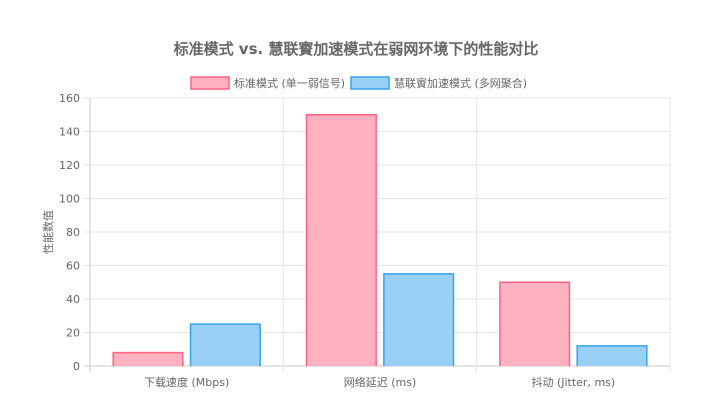  Describe the element at coordinates (69, 199) in the screenshot. I see `y-tick-label: 100` at that location.